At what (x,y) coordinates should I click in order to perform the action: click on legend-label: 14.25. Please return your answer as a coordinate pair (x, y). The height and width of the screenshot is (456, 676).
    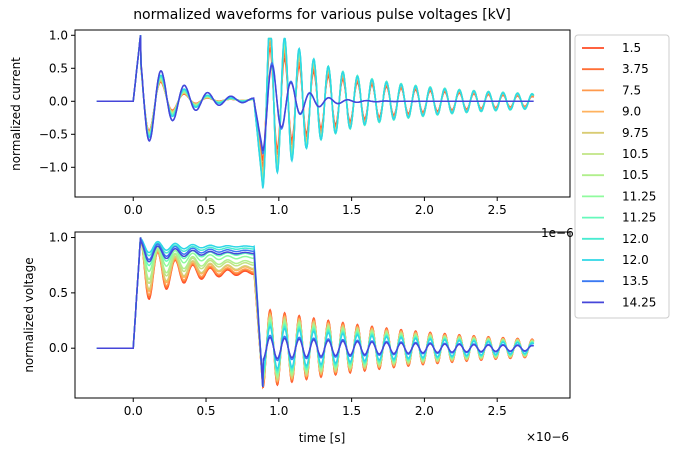
    Looking at the image, I should click on (639, 302).